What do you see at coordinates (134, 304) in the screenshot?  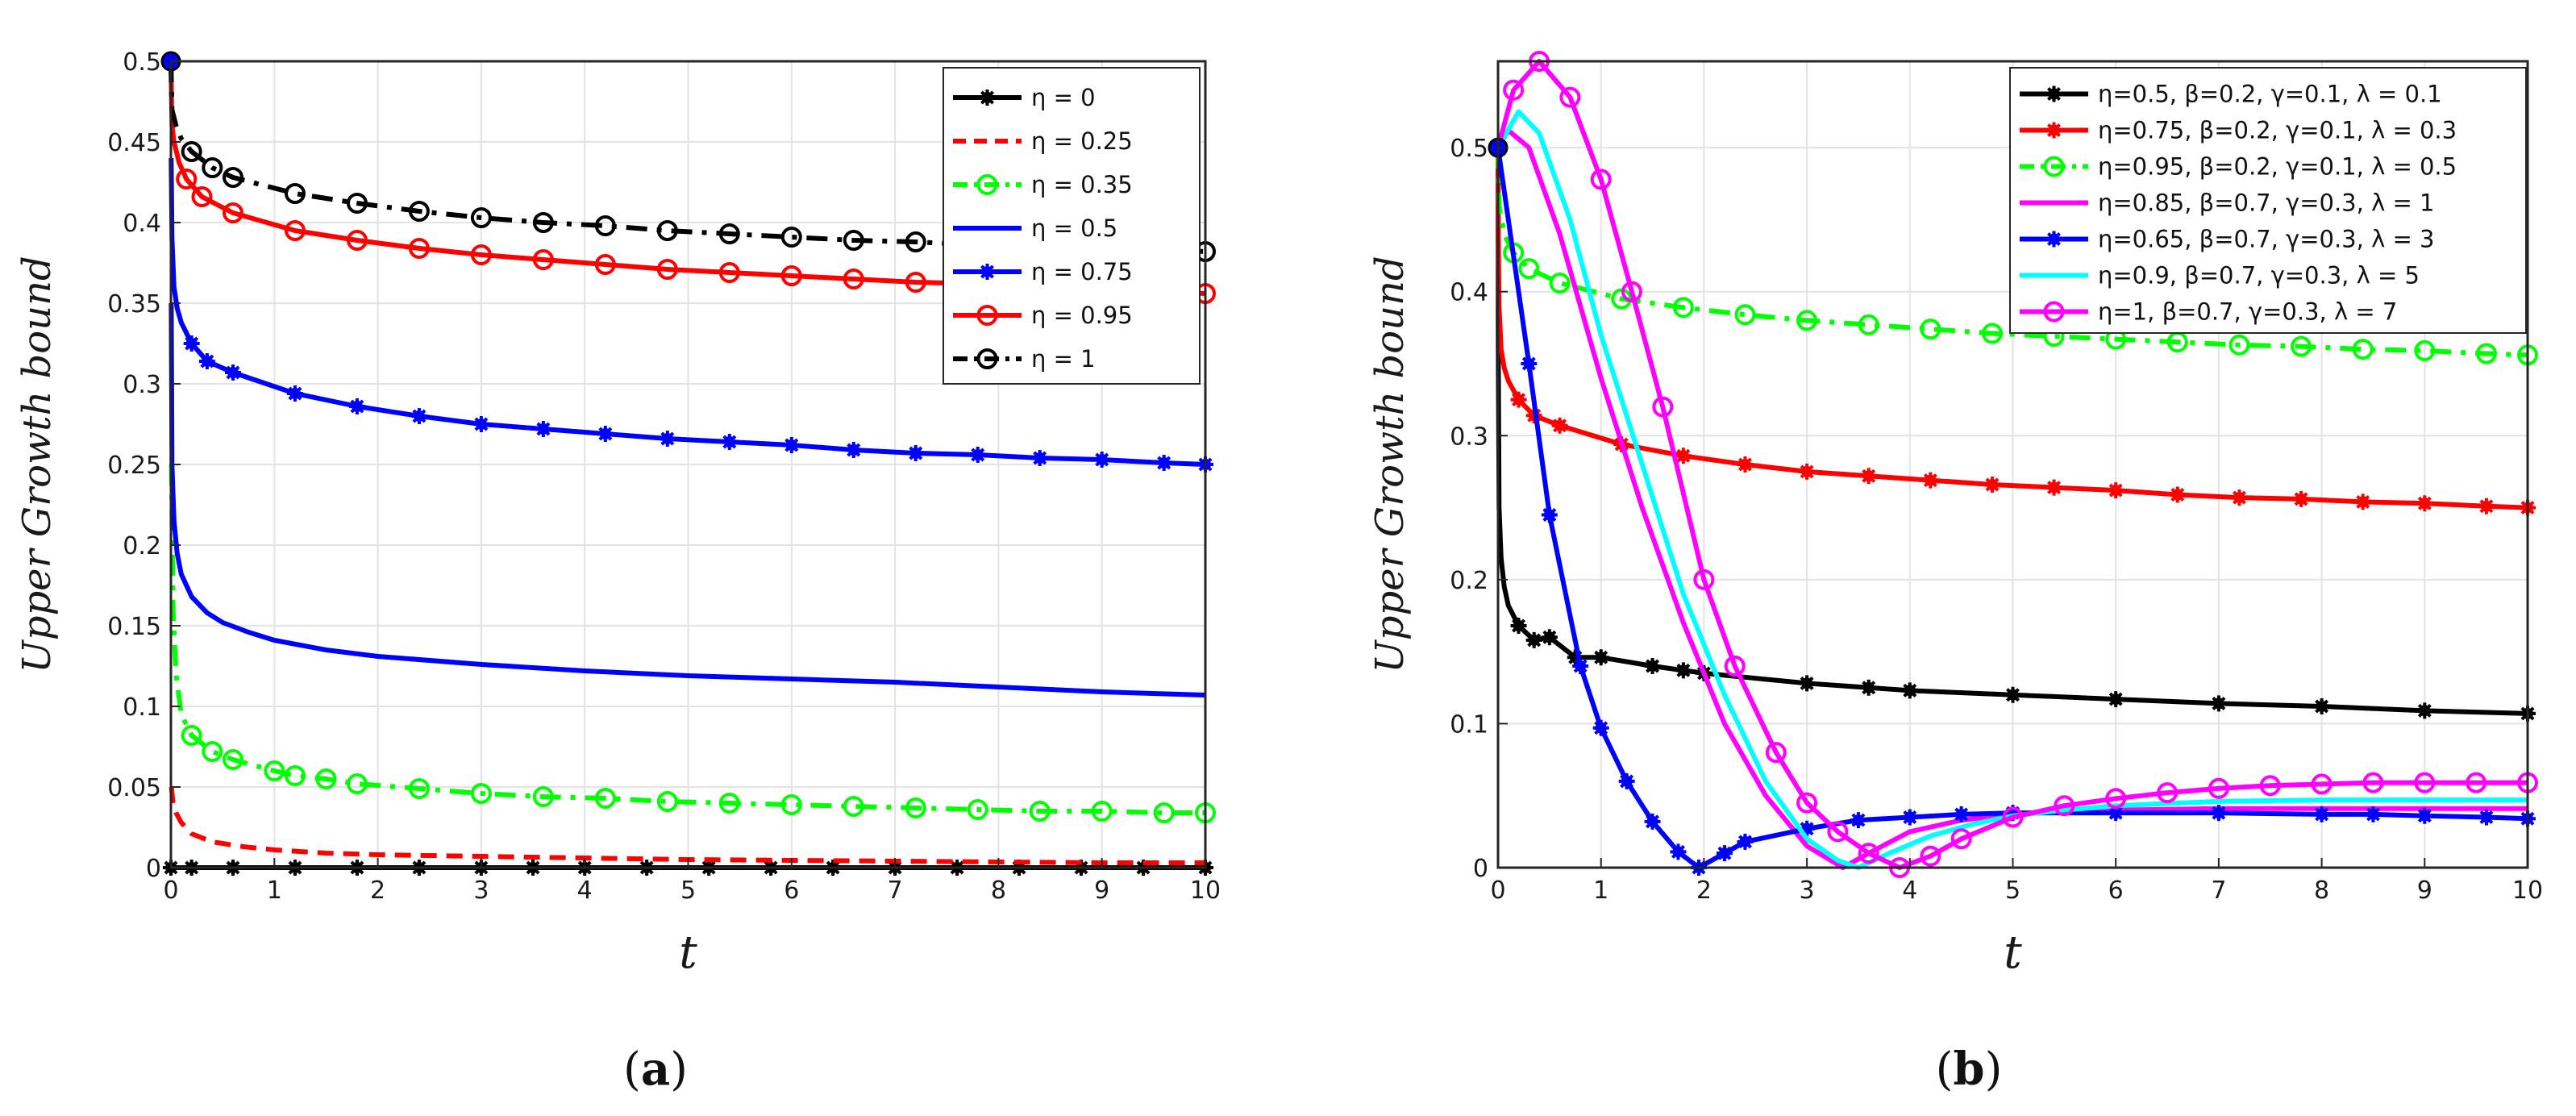 I see `y-tick-label: 0.35` at bounding box center [134, 304].